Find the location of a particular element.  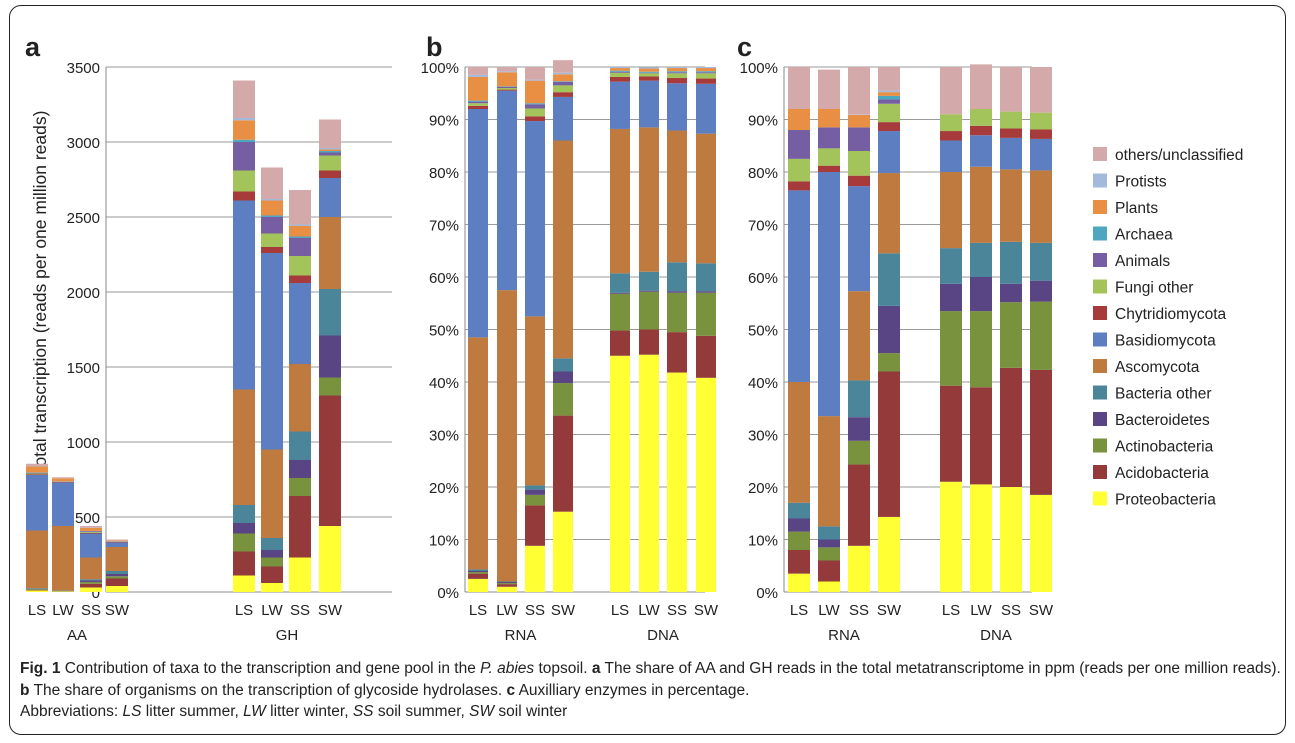

legend-swatch-bacteria-other is located at coordinates (1100, 392).